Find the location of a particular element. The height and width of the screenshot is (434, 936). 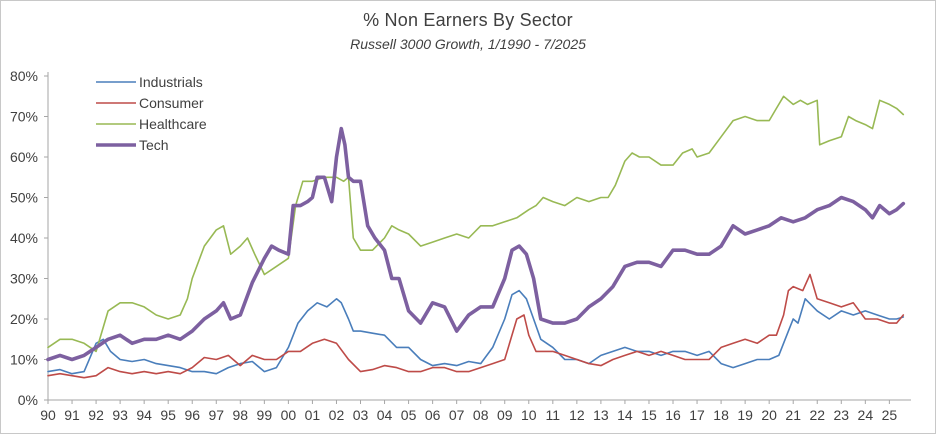

x-tick-label: 19 is located at coordinates (745, 415).